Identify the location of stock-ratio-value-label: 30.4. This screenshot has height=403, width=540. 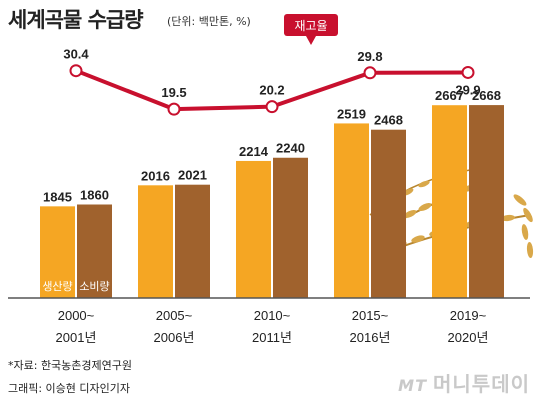
(76, 54).